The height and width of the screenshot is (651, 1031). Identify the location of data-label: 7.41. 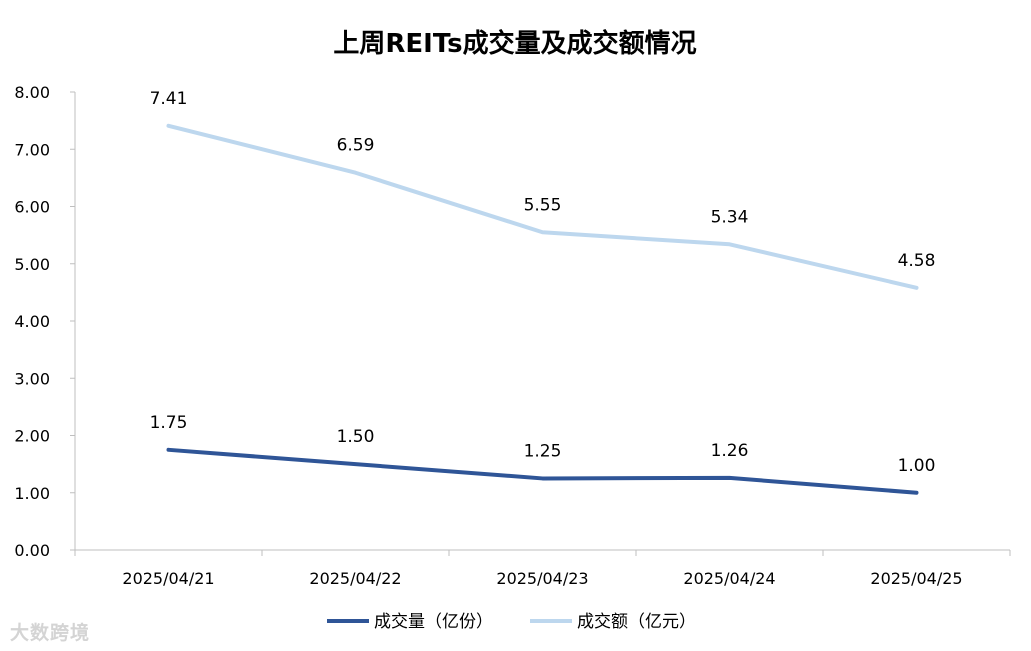
(169, 99).